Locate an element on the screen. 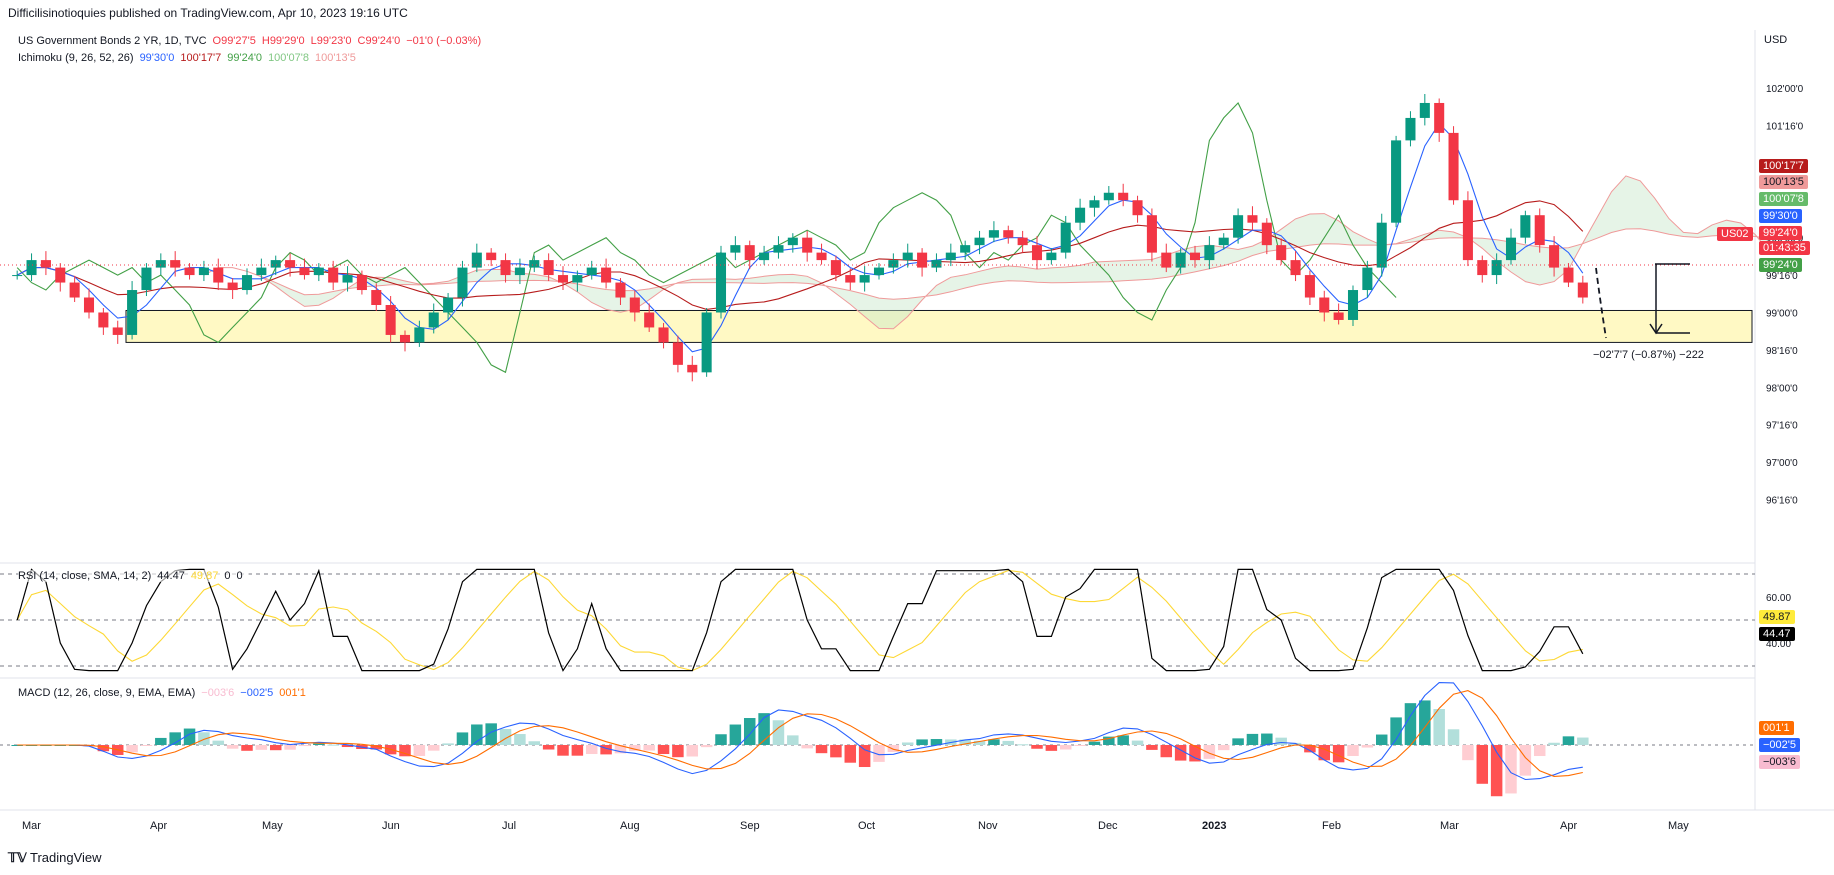 The width and height of the screenshot is (1834, 875). price-tag: 001'1 is located at coordinates (1776, 728).